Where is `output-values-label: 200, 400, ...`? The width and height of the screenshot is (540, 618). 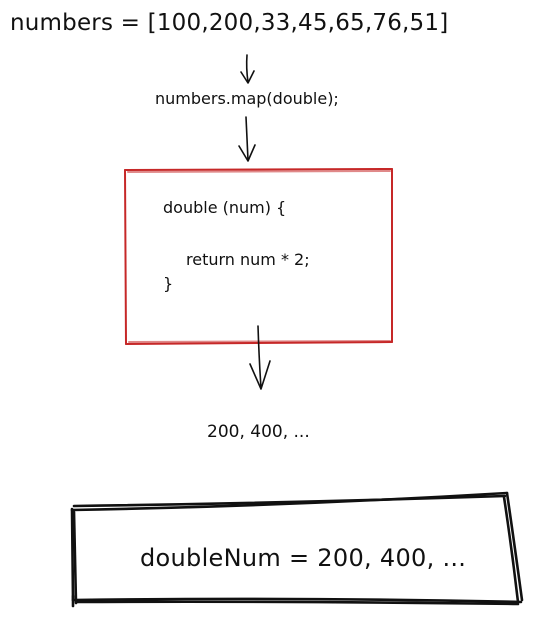 output-values-label: 200, 400, ... is located at coordinates (258, 432).